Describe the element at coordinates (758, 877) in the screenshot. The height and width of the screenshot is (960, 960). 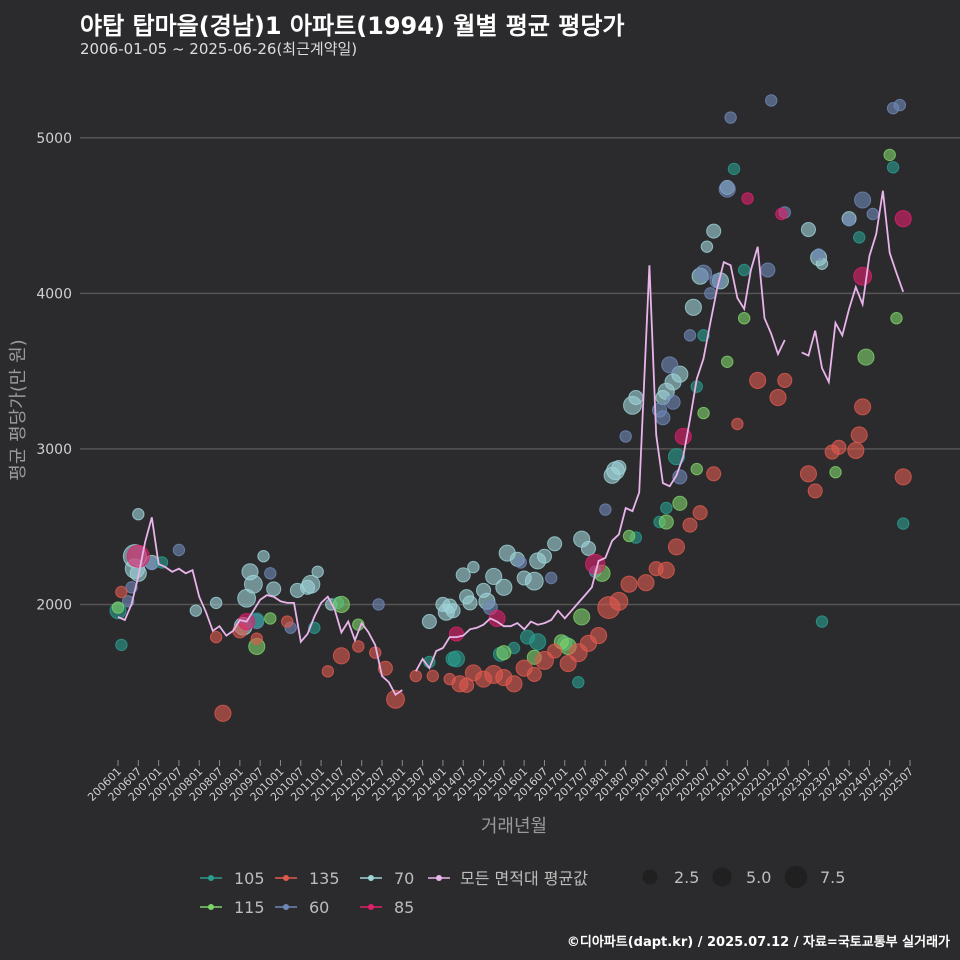
I see `size-legend-label: 5.0` at that location.